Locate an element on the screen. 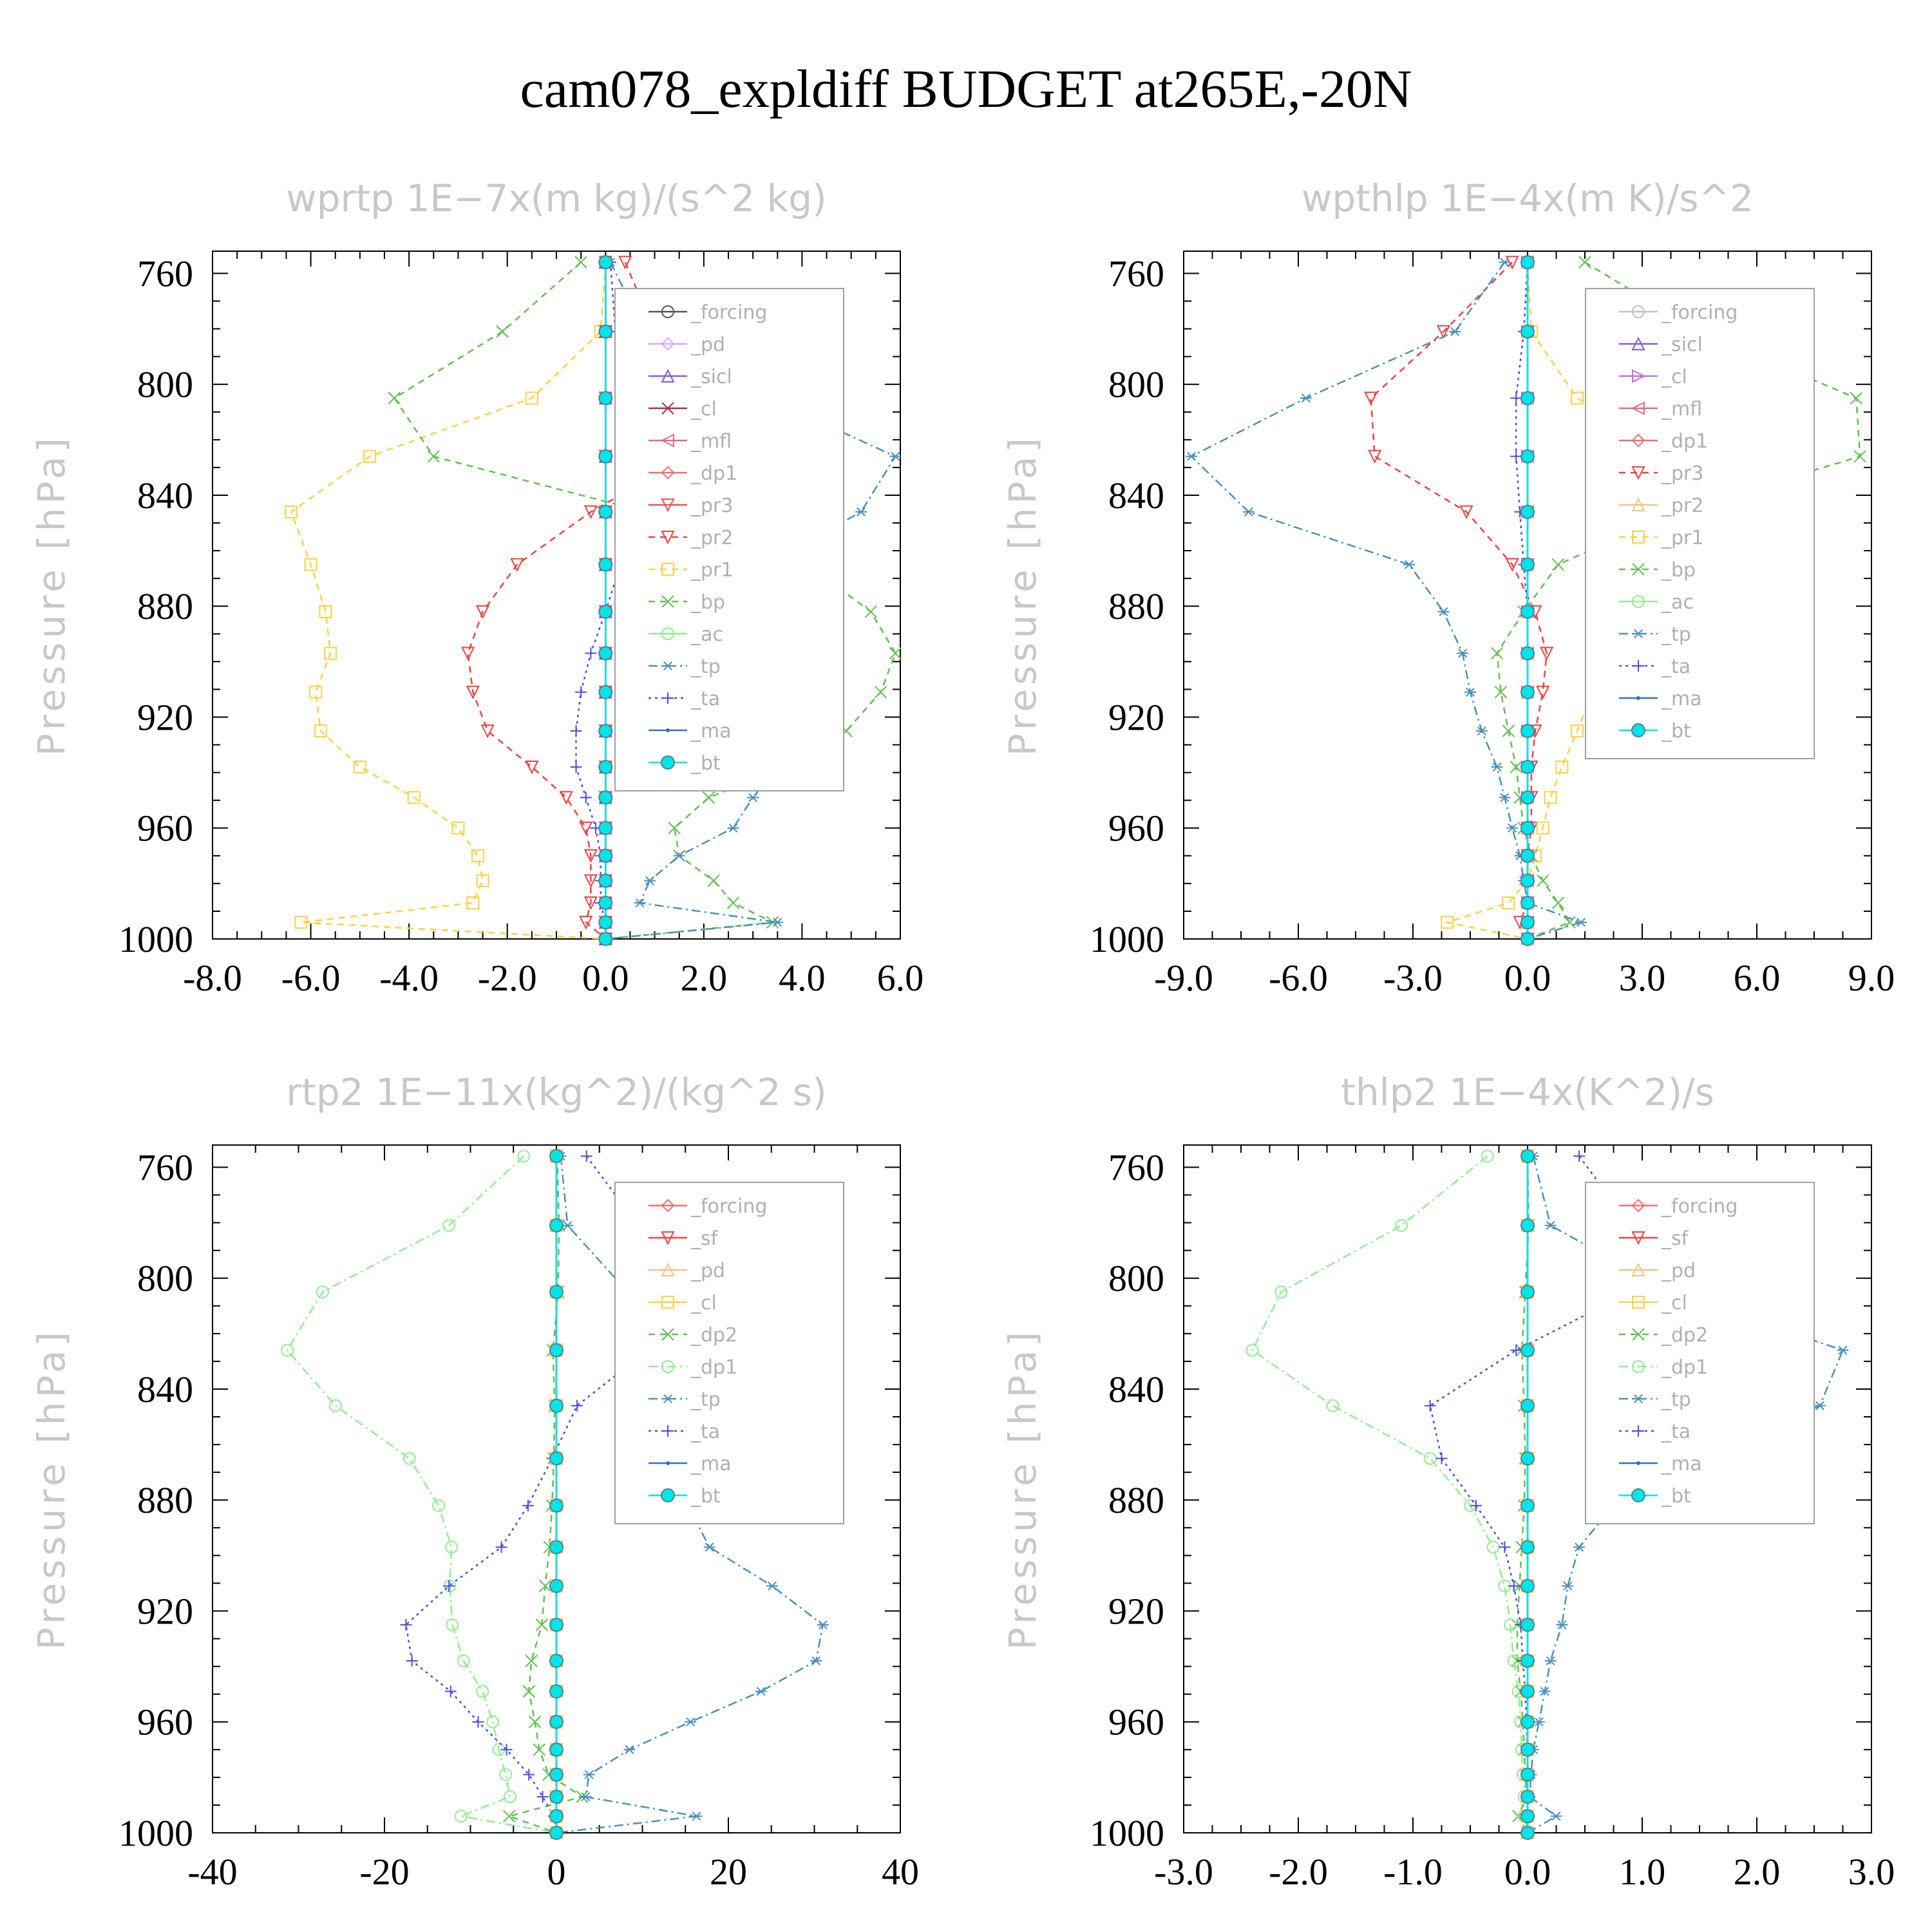 This screenshot has width=1932, height=1932. legend-label: _tp is located at coordinates (1676, 635).